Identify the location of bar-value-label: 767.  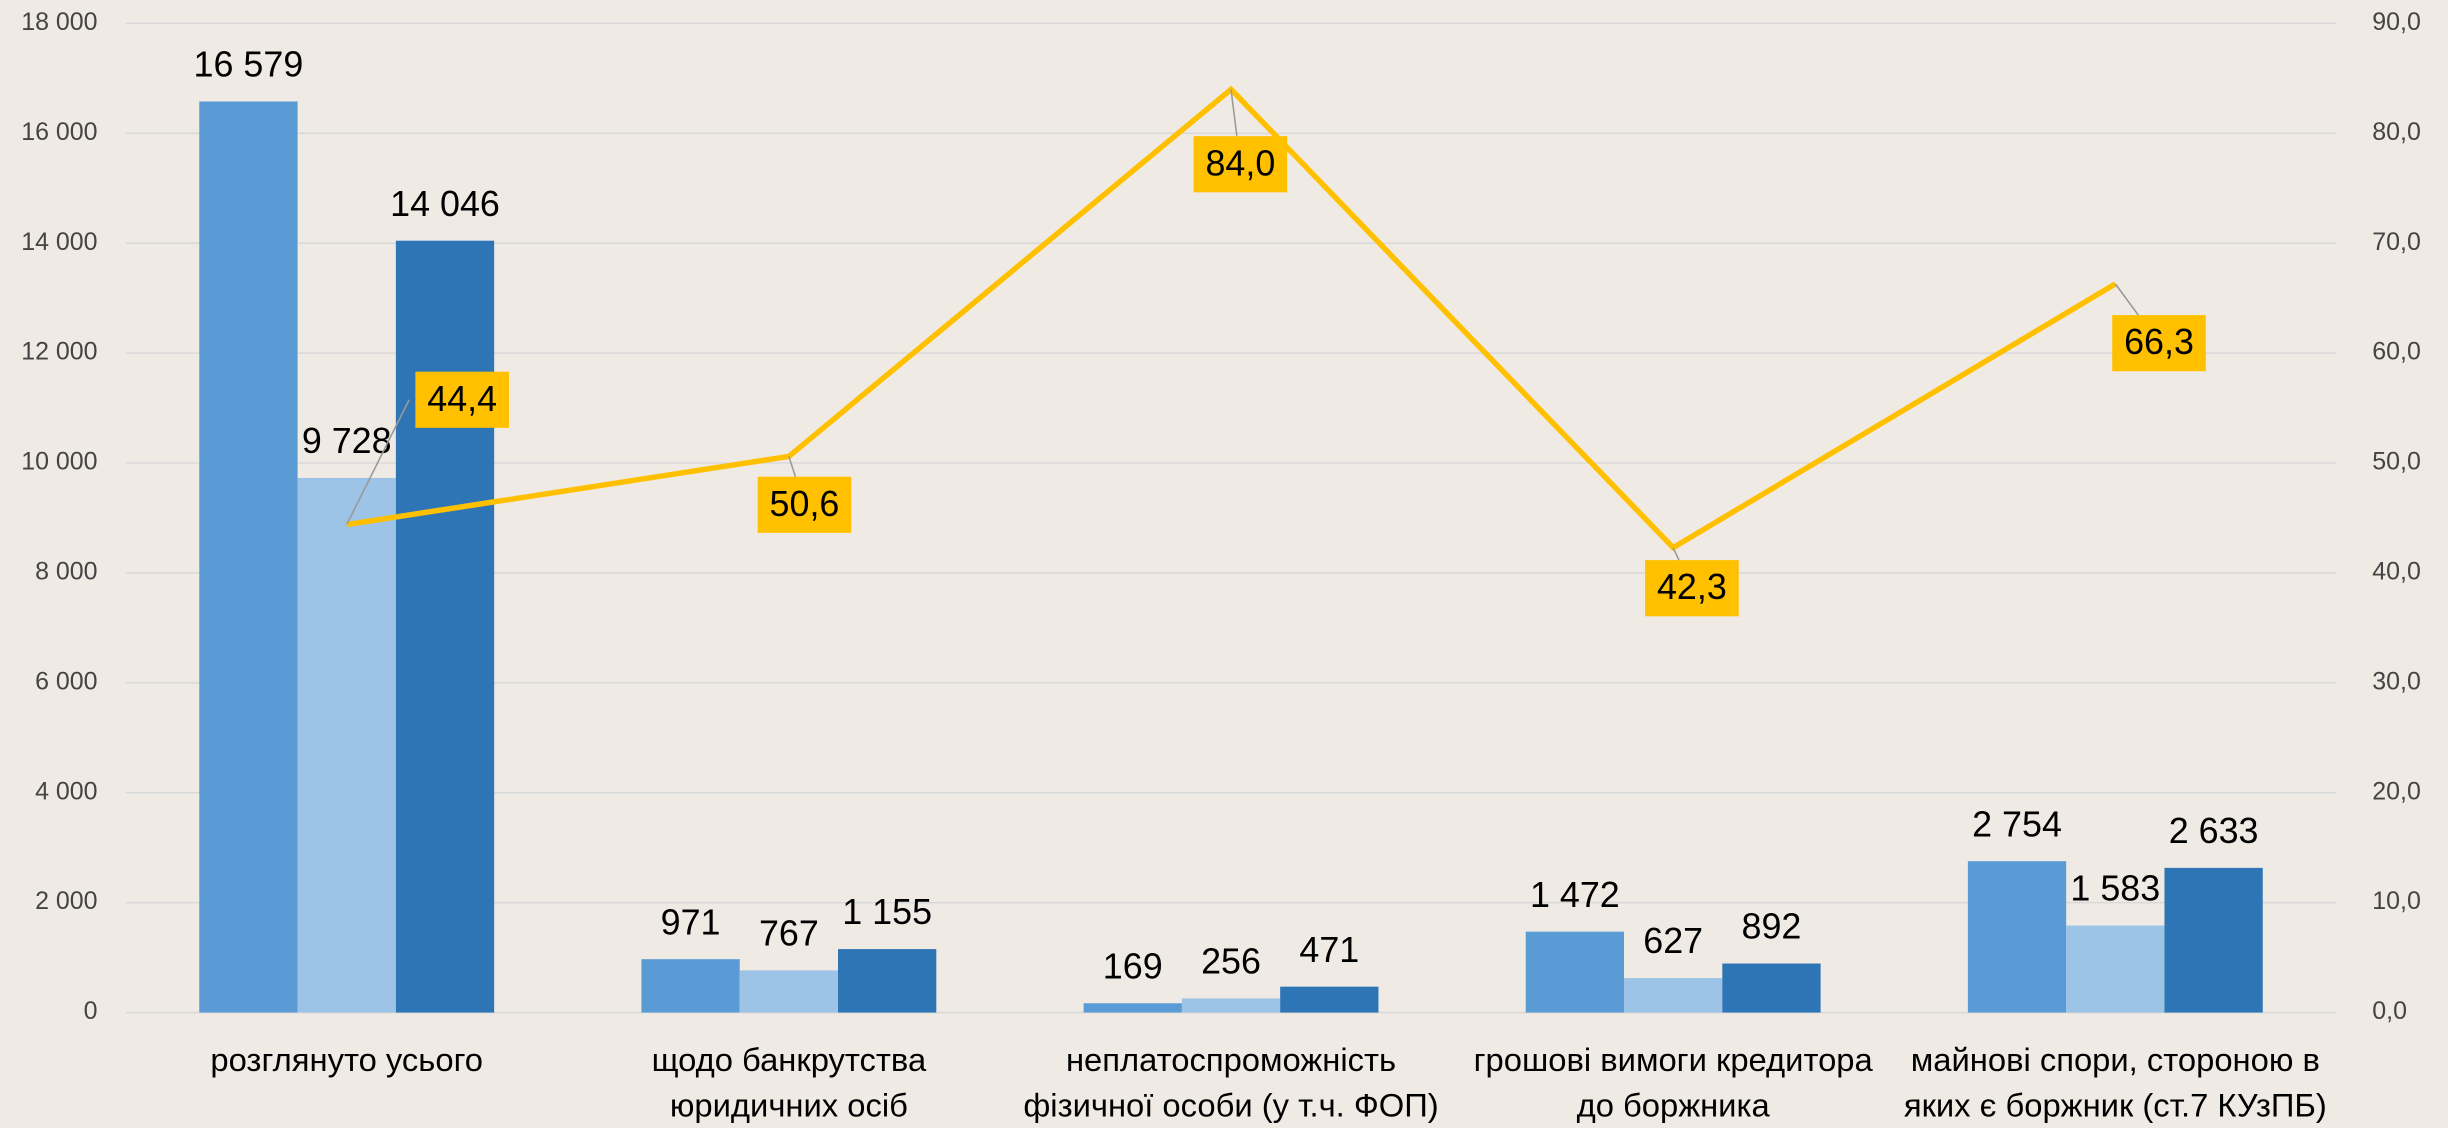
(789, 934).